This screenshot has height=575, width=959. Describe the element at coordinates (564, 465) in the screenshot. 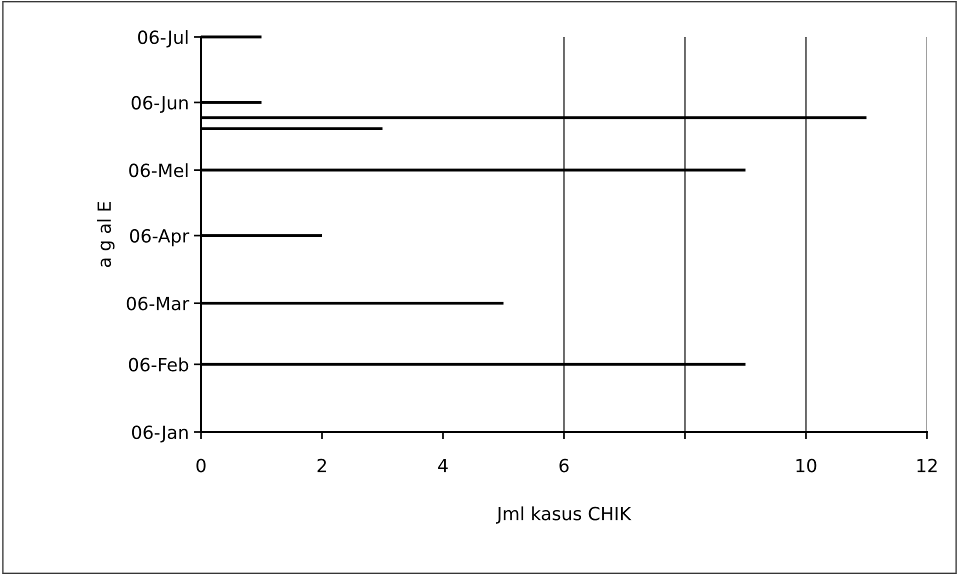

I see `x-tick-label: 6` at that location.